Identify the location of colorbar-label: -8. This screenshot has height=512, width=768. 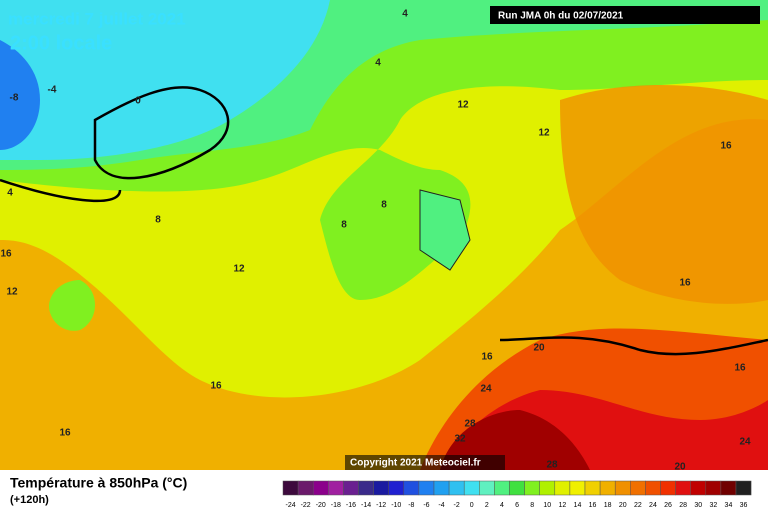
(411, 505).